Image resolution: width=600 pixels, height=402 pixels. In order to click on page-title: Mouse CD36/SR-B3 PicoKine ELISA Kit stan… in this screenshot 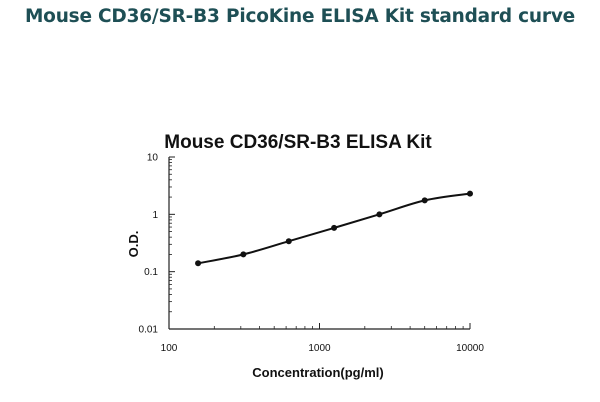, I will do `click(300, 16)`.